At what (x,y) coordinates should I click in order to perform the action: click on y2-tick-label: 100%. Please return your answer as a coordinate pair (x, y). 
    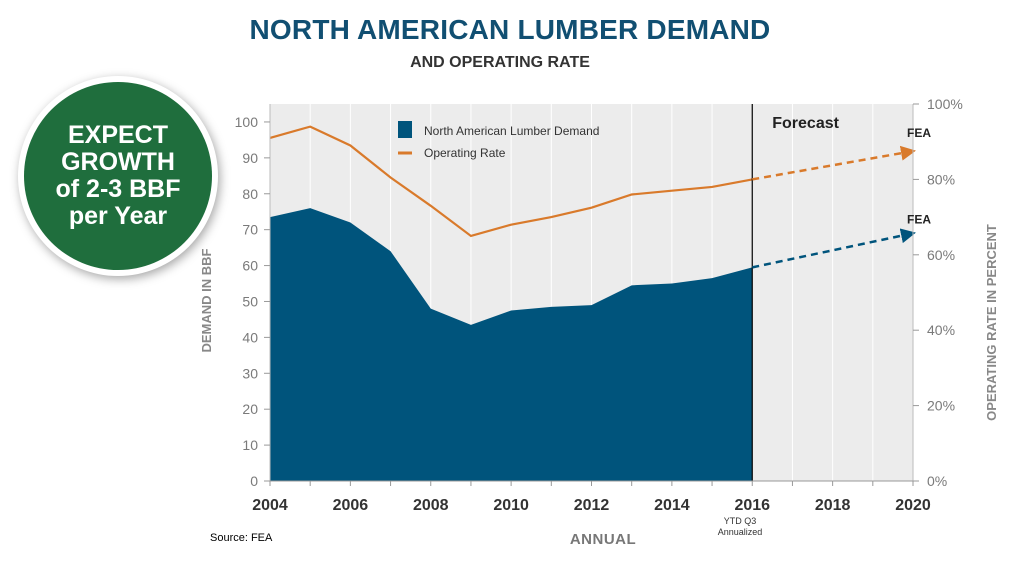
    Looking at the image, I should click on (945, 104).